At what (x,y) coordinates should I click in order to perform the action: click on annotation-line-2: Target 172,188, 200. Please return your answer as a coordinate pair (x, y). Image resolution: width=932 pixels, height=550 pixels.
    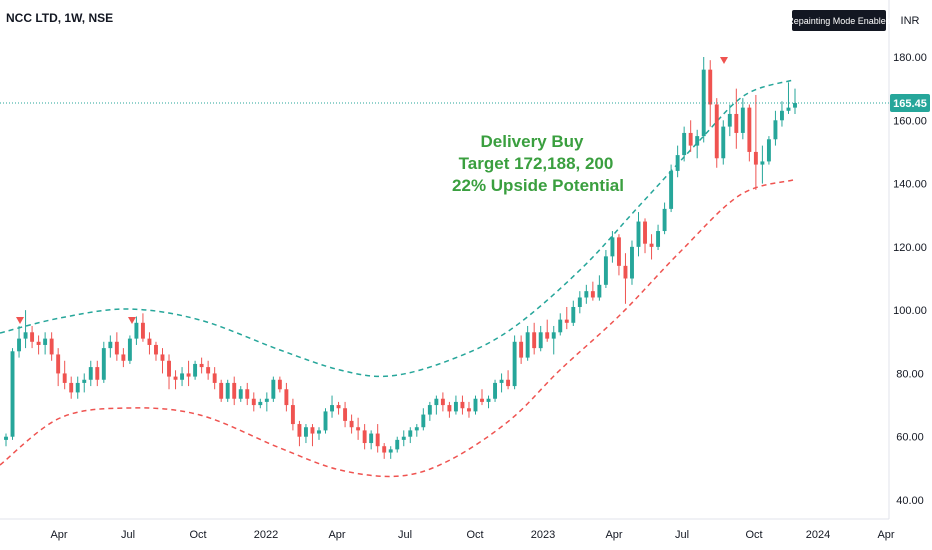
    Looking at the image, I should click on (536, 163).